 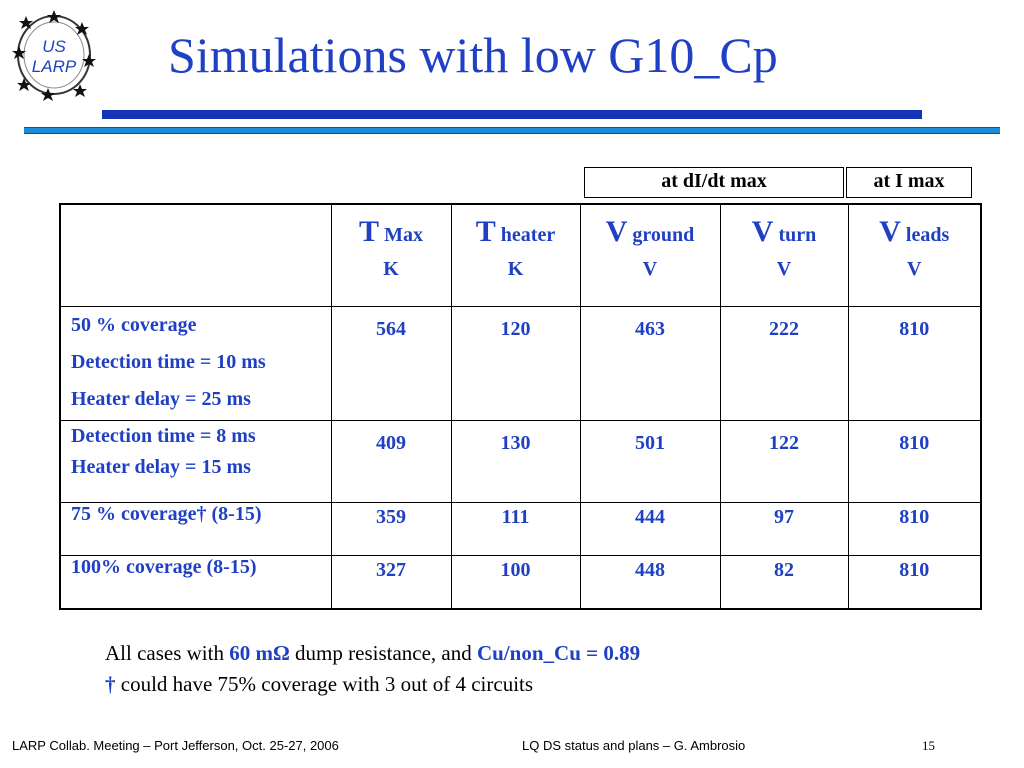 What do you see at coordinates (650, 582) in the screenshot?
I see `cell-value: 448` at bounding box center [650, 582].